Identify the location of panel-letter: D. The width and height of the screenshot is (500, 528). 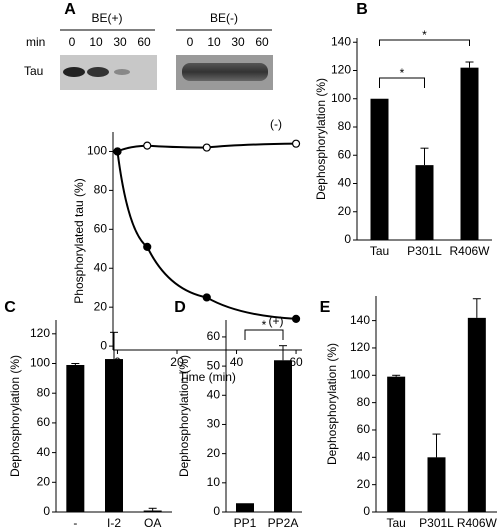
(180, 307).